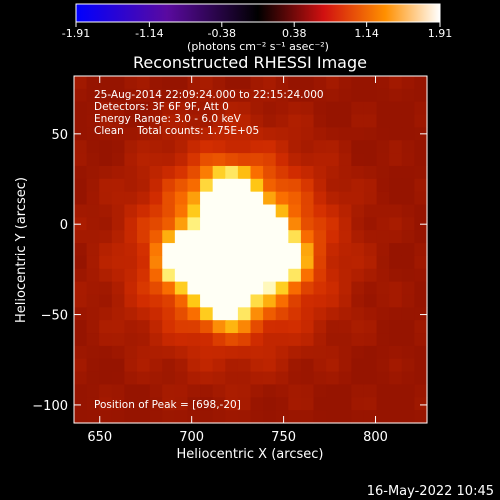 This screenshot has width=500, height=500. I want to click on colorbar-unit-label: (photons cm⁻² s⁻¹ asec⁻²), so click(258, 46).